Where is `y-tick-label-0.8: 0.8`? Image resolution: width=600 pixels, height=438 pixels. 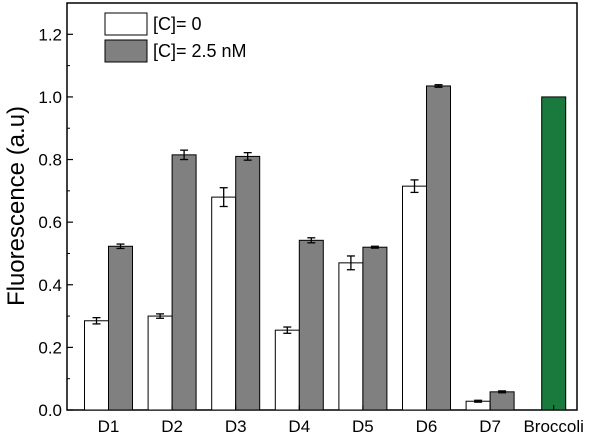 y-tick-label-0.8: 0.8 is located at coordinates (50, 160).